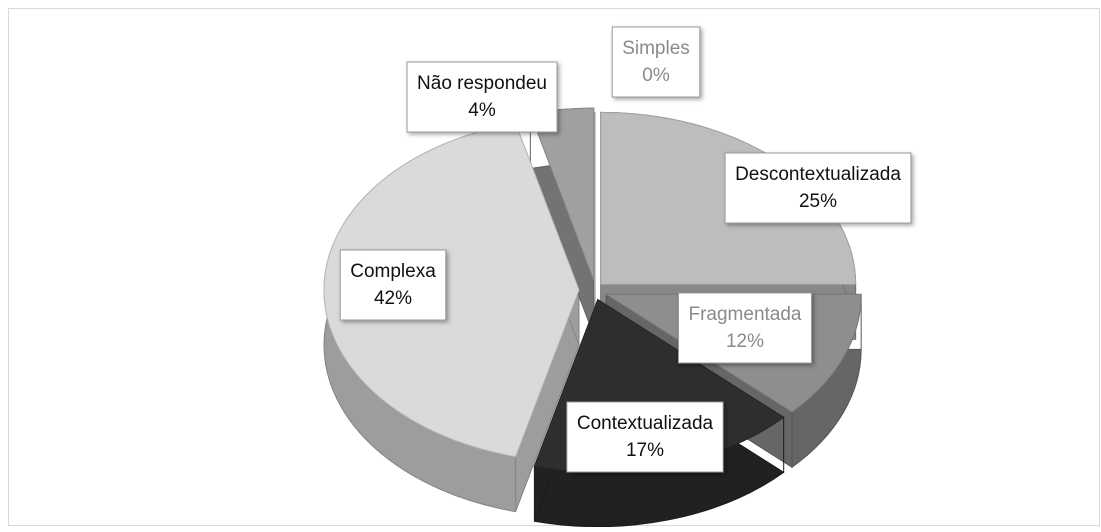 The width and height of the screenshot is (1101, 532). I want to click on data-label: Não respondeu 4%, so click(482, 97).